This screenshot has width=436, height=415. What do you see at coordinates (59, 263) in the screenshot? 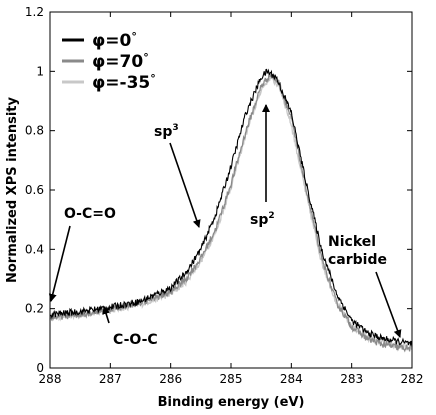
I see `arrow-o-c-o` at bounding box center [59, 263].